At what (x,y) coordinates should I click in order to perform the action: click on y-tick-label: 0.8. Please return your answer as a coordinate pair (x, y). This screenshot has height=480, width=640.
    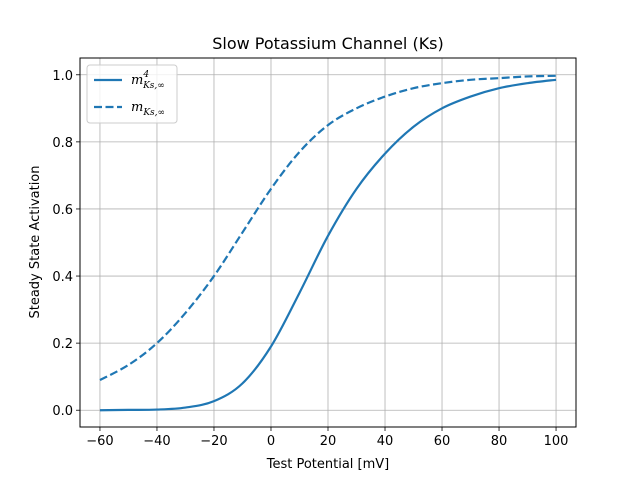
    Looking at the image, I should click on (62, 143).